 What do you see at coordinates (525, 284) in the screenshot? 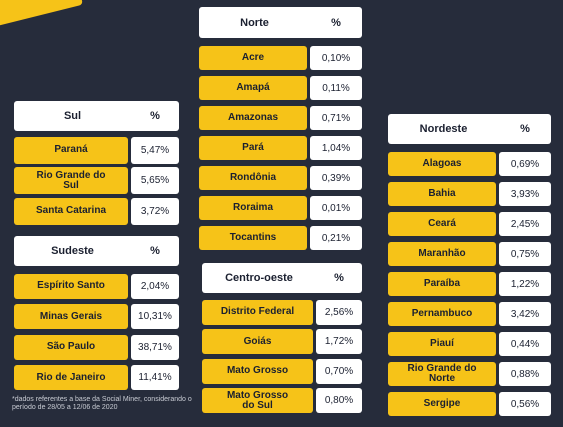
I see `state-percentage: 1,22%` at bounding box center [525, 284].